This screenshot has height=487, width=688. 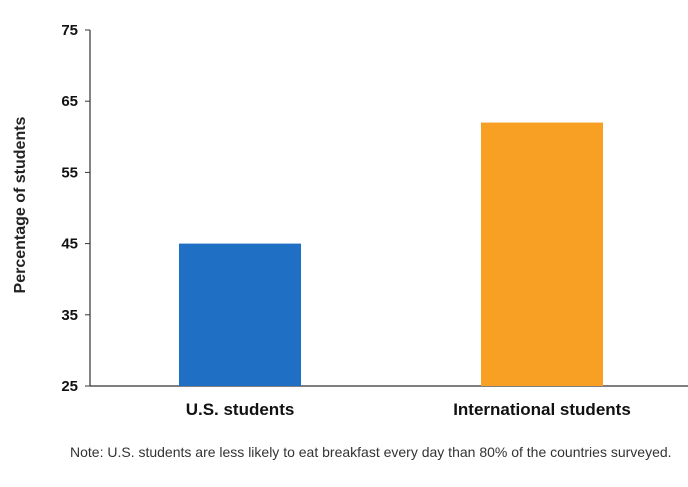 What do you see at coordinates (542, 409) in the screenshot?
I see `x-category-label: International students` at bounding box center [542, 409].